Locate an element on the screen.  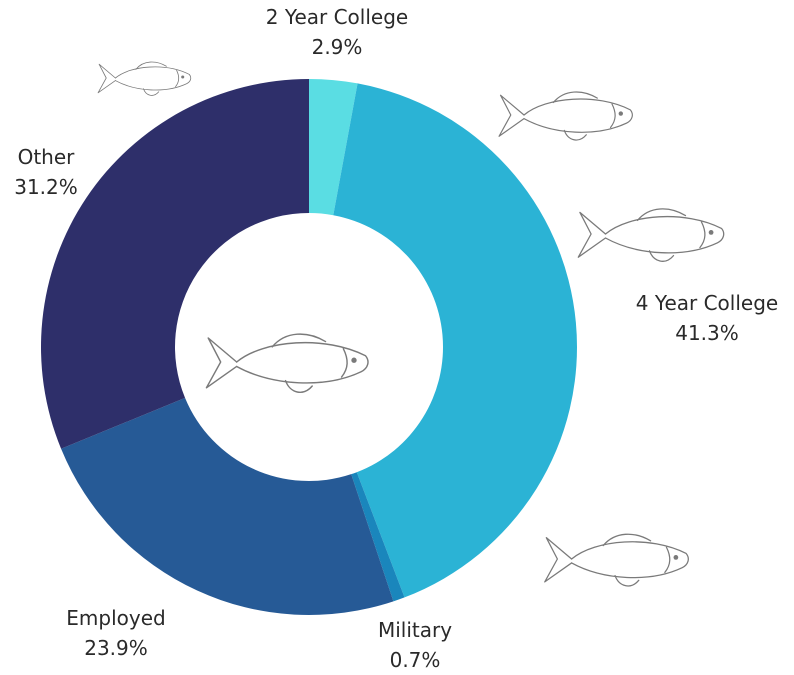
label-4-year-college-name: 4 Year College is located at coordinates (707, 303).